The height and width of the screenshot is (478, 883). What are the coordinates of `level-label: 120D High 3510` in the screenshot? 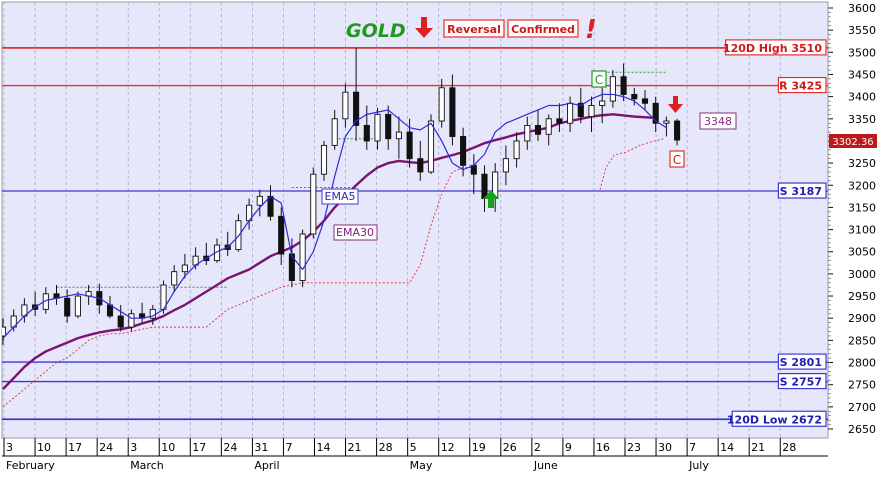 It's located at (772, 48).